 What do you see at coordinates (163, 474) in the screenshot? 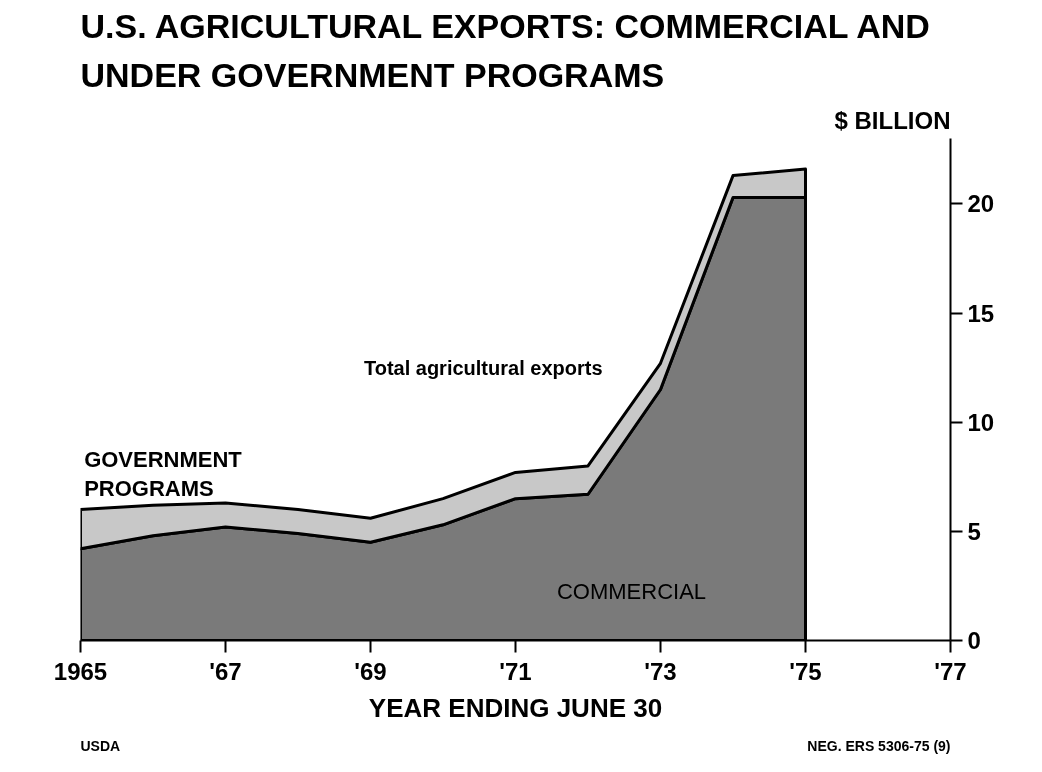
I see `series-label: GOVERNMENT PROGRAMS` at bounding box center [163, 474].